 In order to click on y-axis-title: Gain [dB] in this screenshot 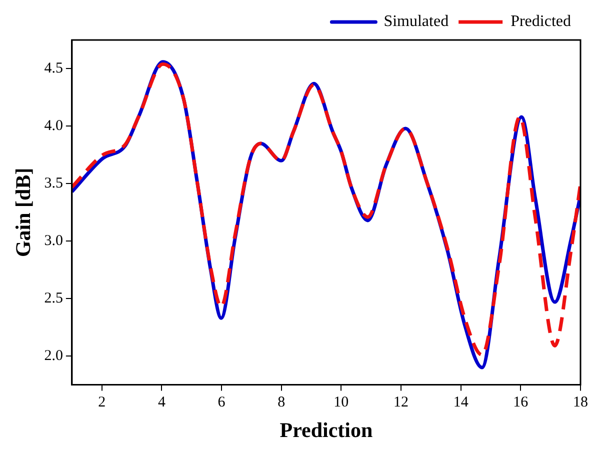, I will do `click(23, 213)`.